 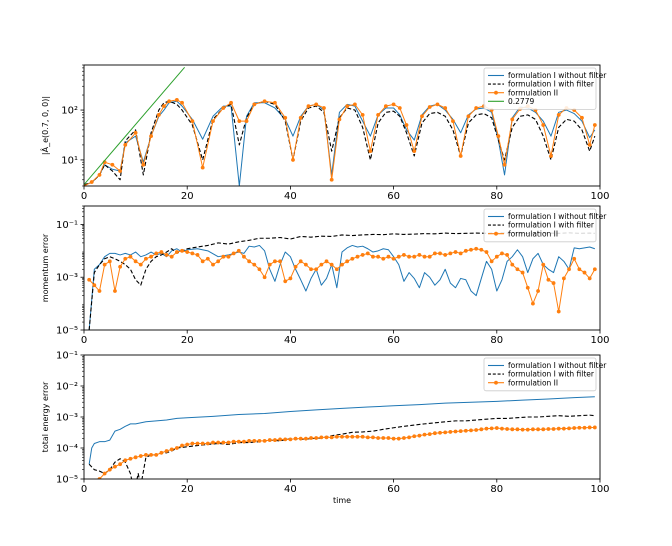 What do you see at coordinates (599, 489) in the screenshot?
I see `x-tick-label: 100` at bounding box center [599, 489].